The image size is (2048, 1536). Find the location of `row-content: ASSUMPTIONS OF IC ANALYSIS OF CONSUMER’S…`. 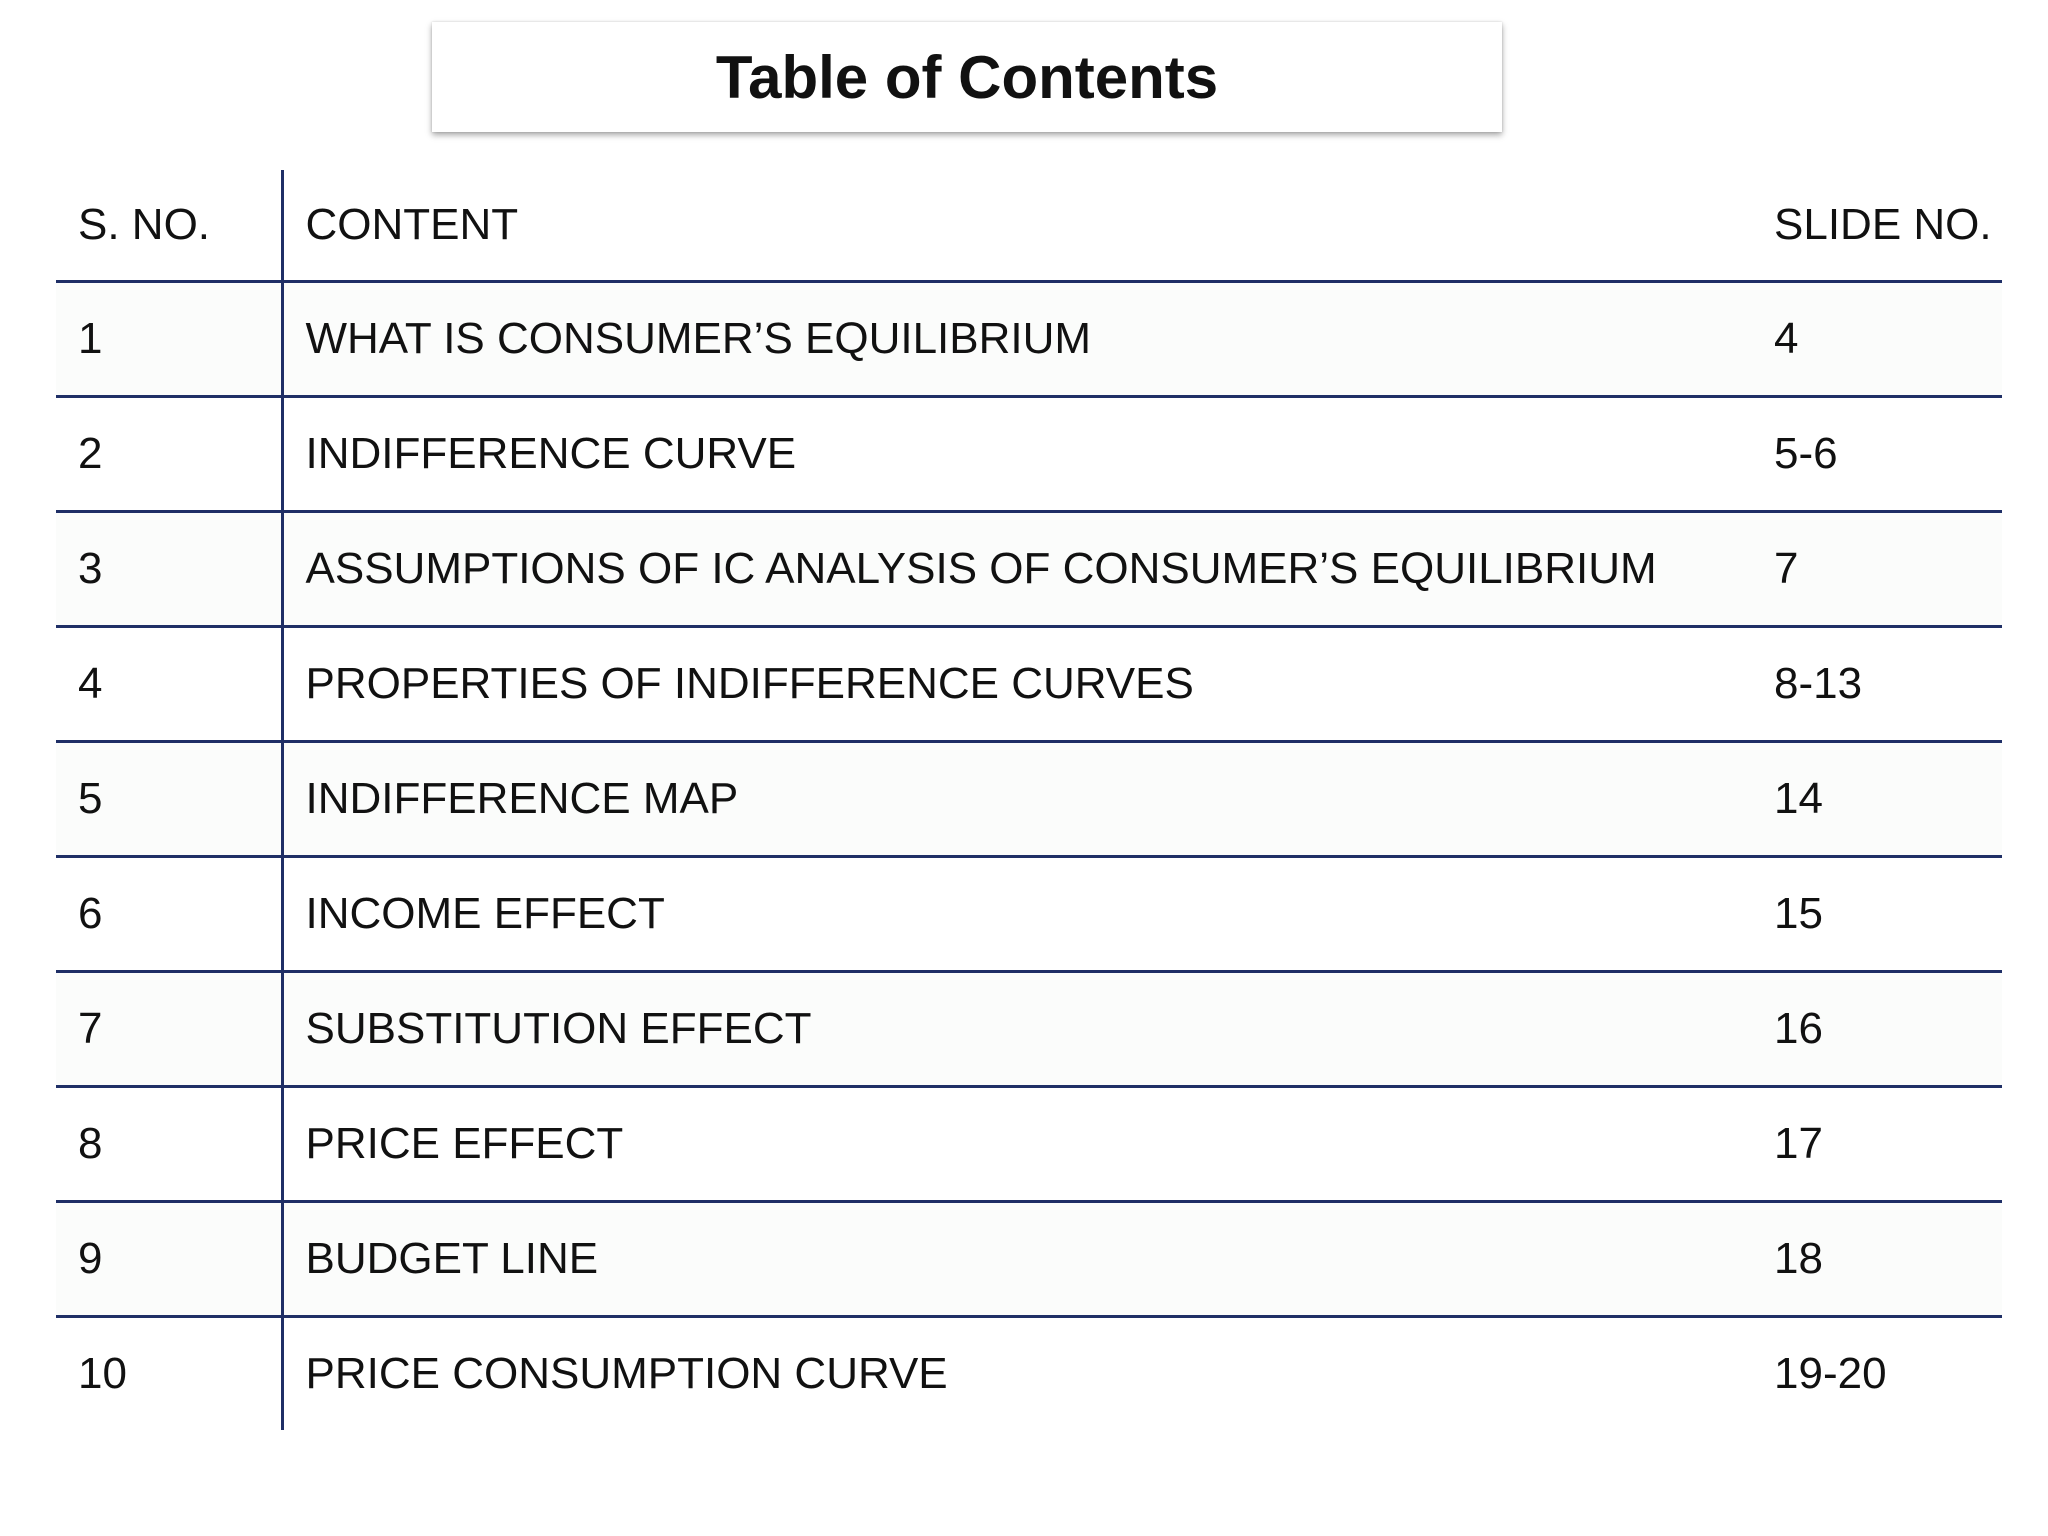

row-content: ASSUMPTIONS OF IC ANALYSIS OF CONSUMER’S… is located at coordinates (1017, 569).